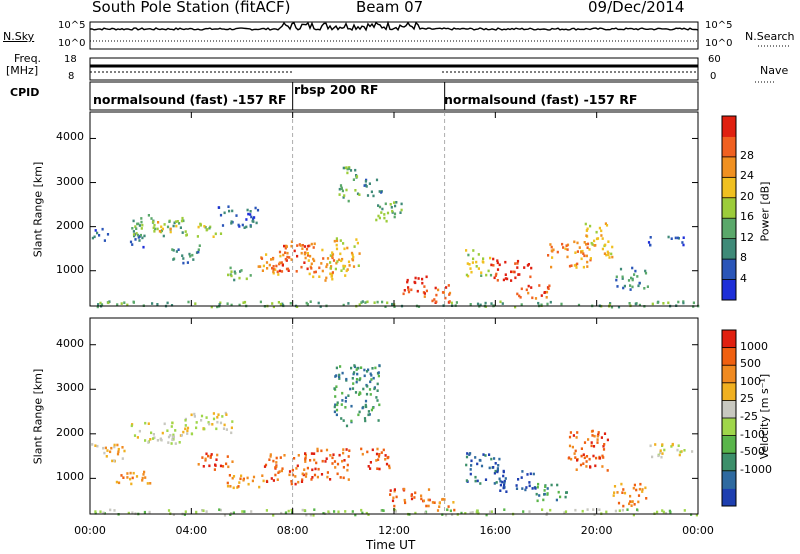  Describe the element at coordinates (729, 462) in the screenshot. I see `velocity-colorbar-swatch` at that location.